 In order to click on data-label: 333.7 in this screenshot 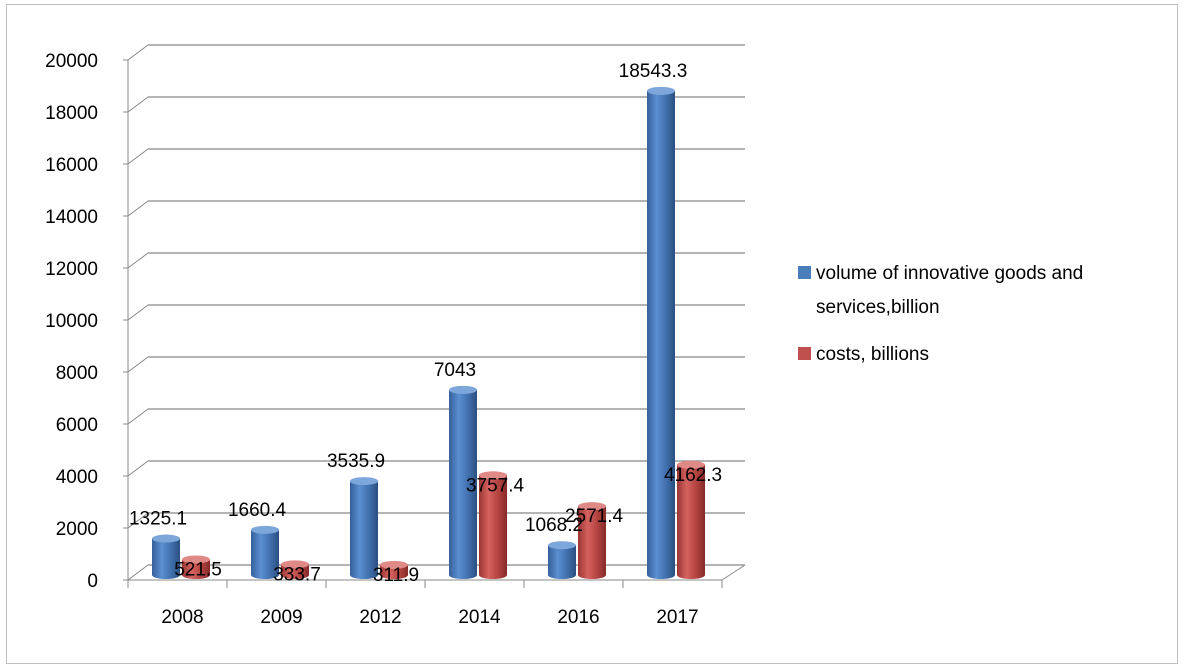, I will do `click(297, 574)`.